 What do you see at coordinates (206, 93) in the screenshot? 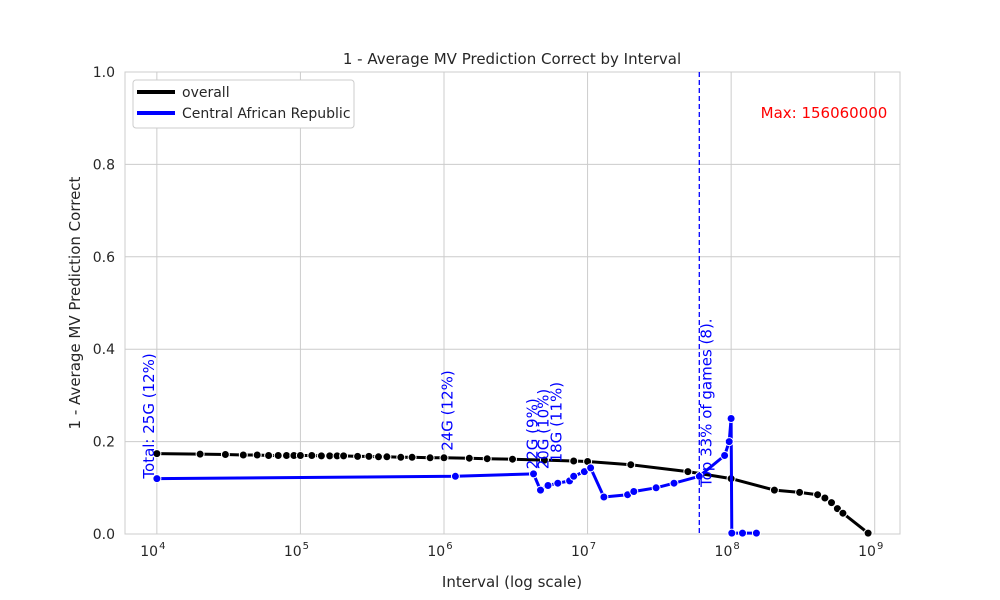
I see `legend-label-overall: overall` at bounding box center [206, 93].